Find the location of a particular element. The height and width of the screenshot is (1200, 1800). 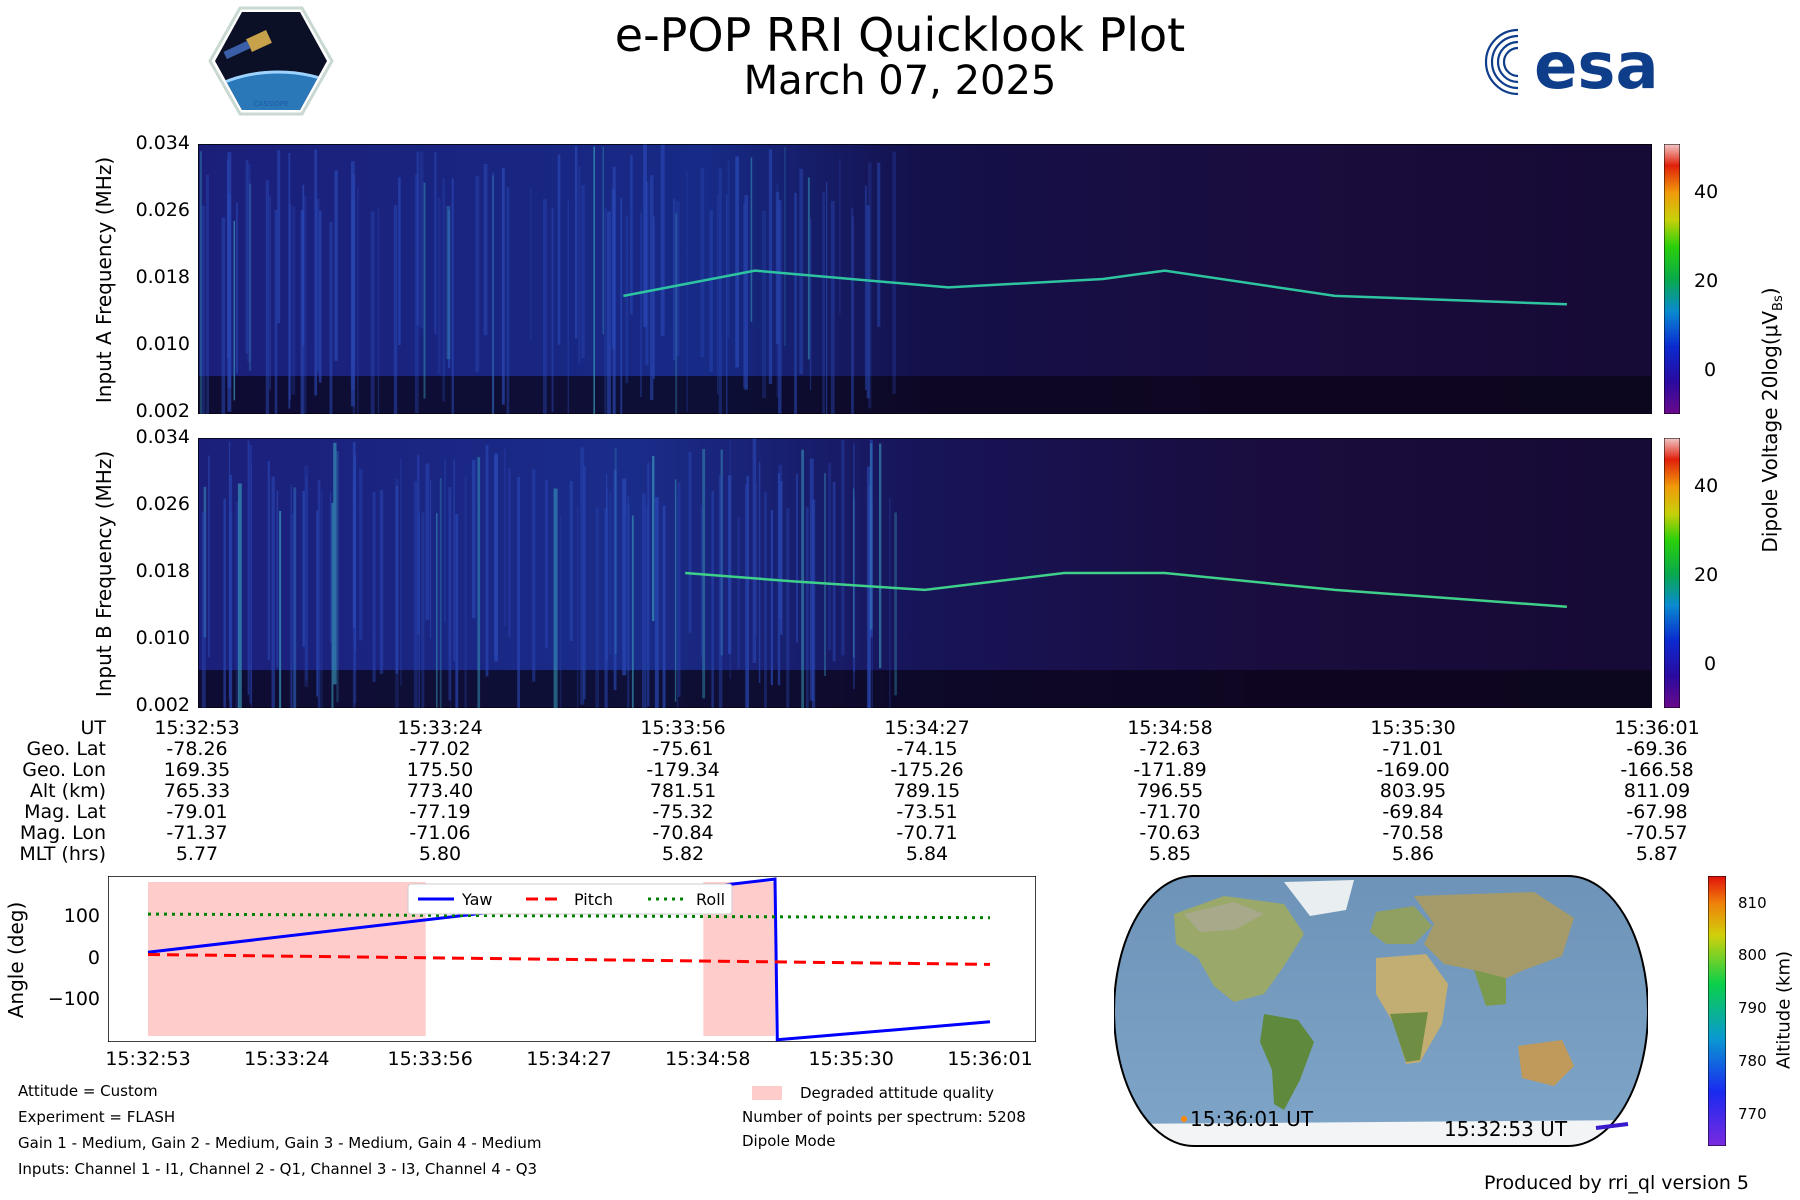

ephemeris-cell: 796.55 is located at coordinates (1170, 791).